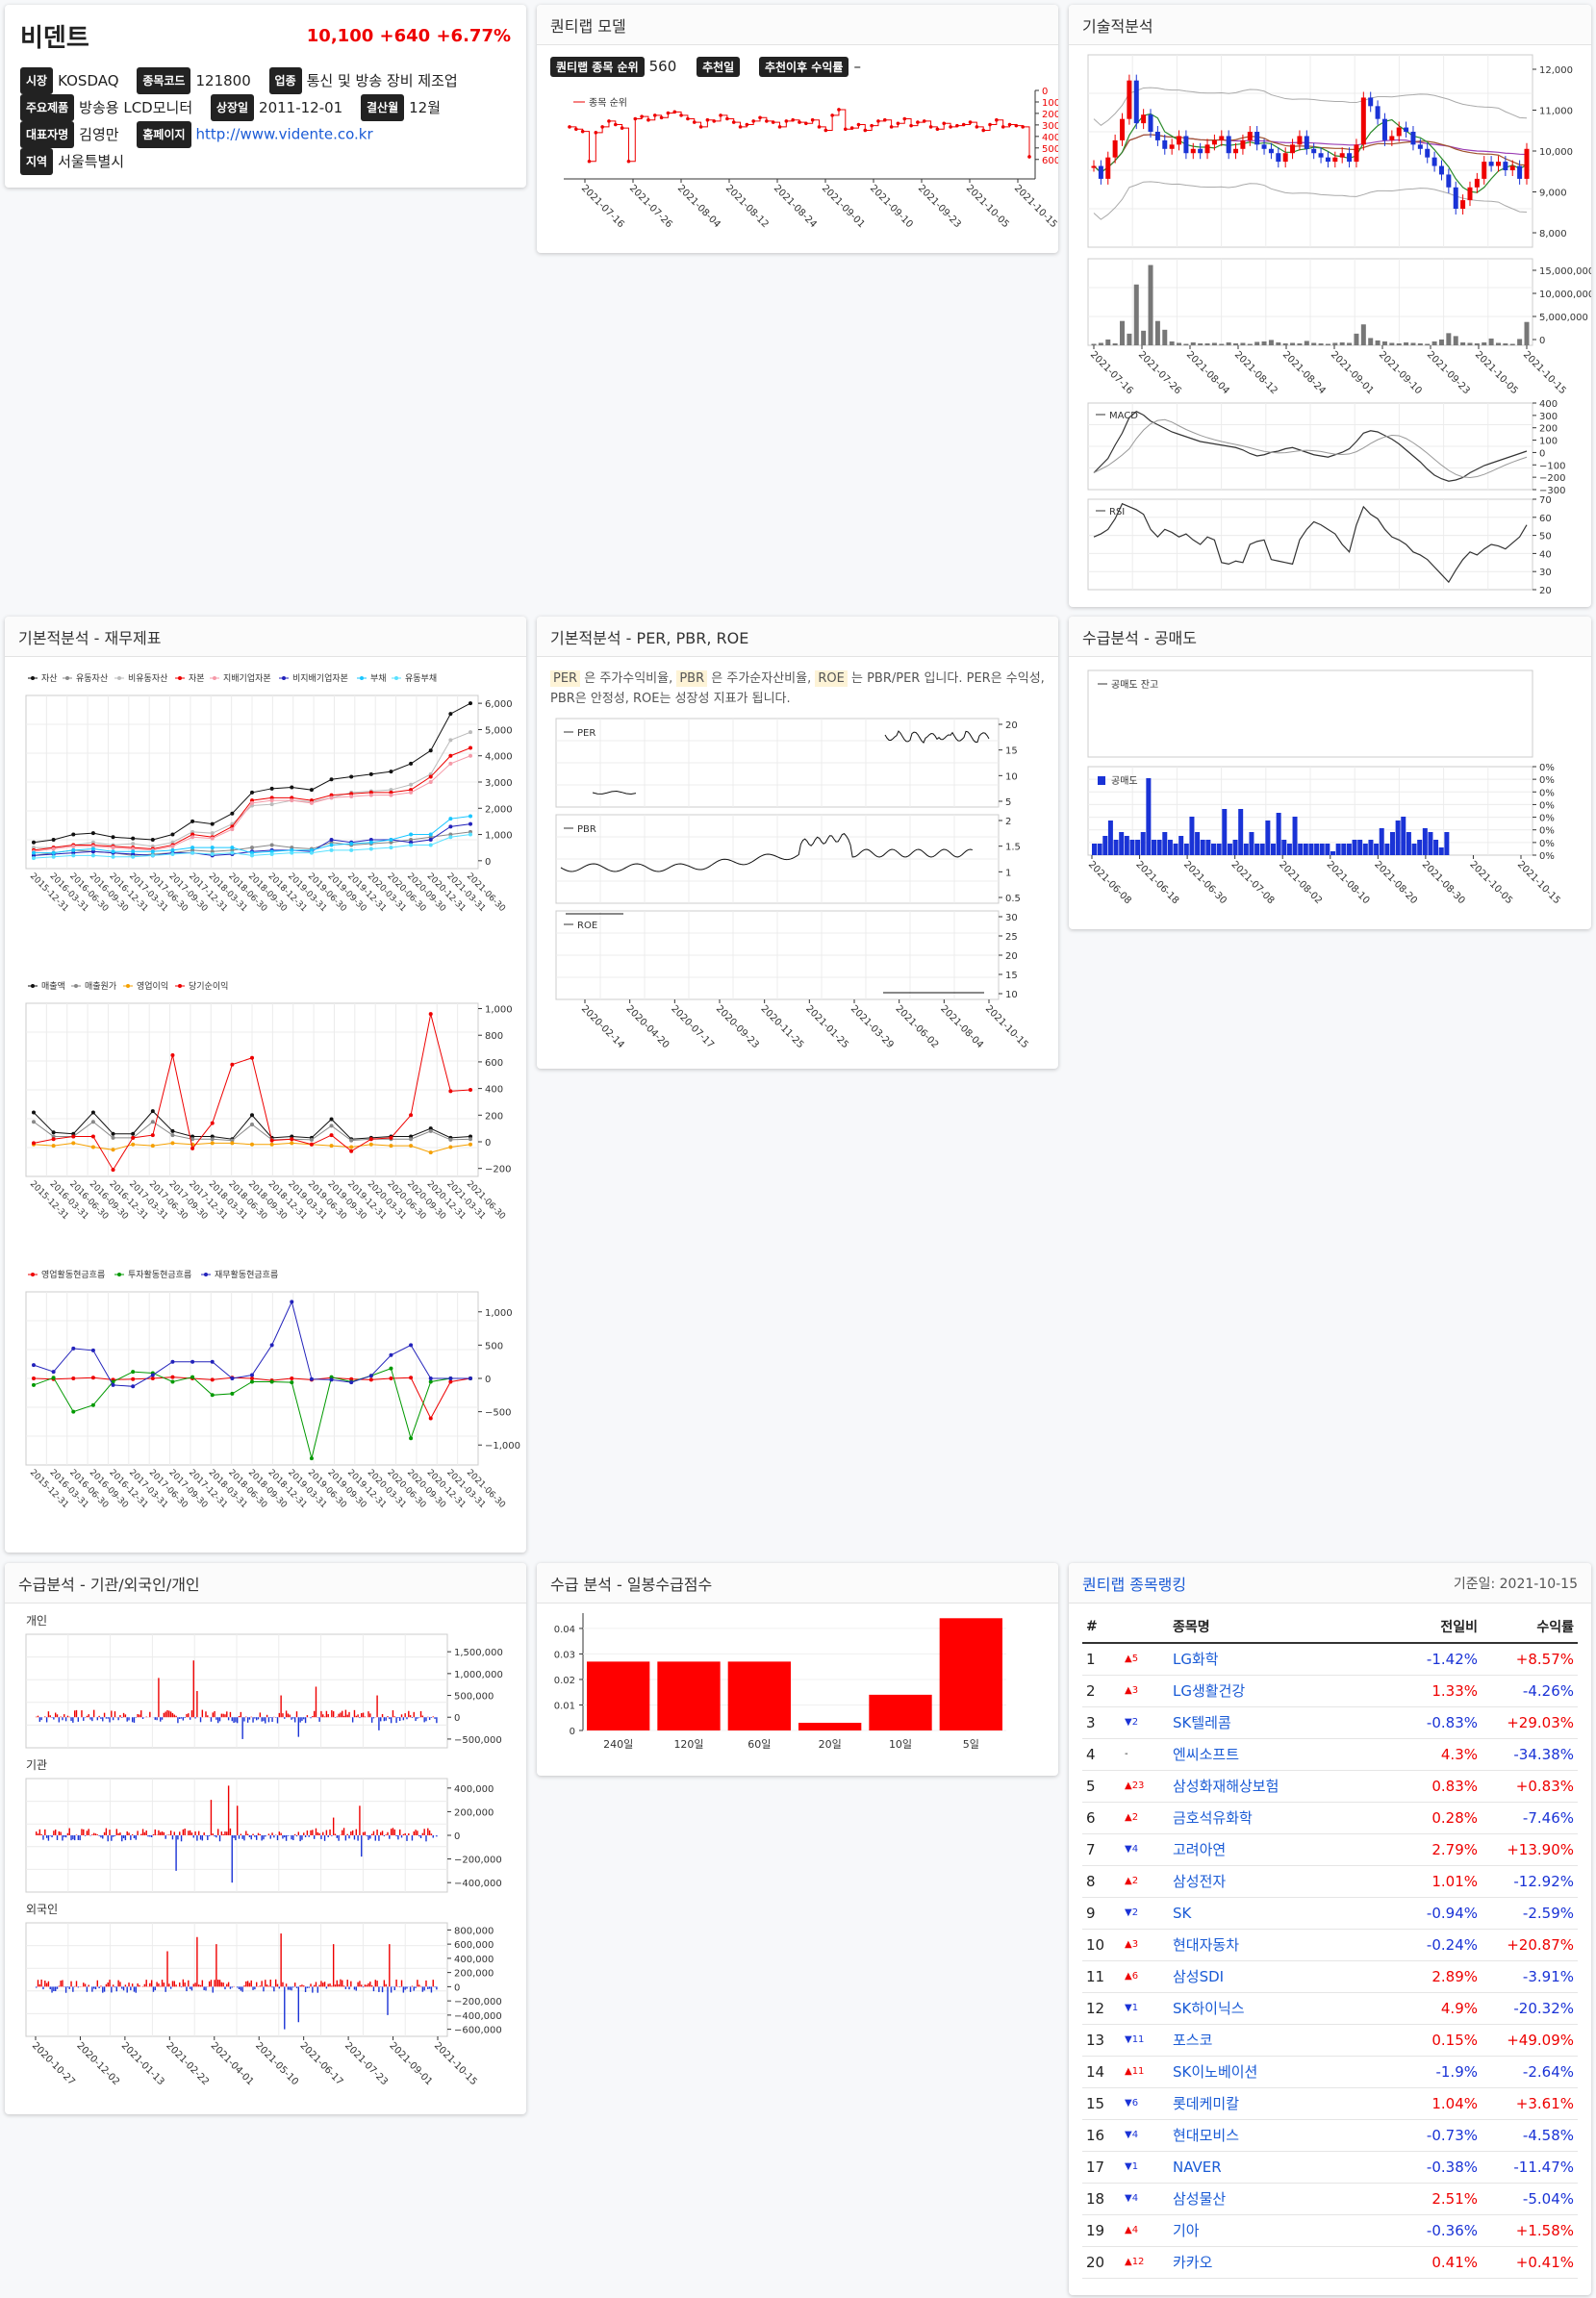 The height and width of the screenshot is (2298, 1596). I want to click on ranking-row: 7 ▼4 고려아연 2.79% +13.90%, so click(1330, 1849).